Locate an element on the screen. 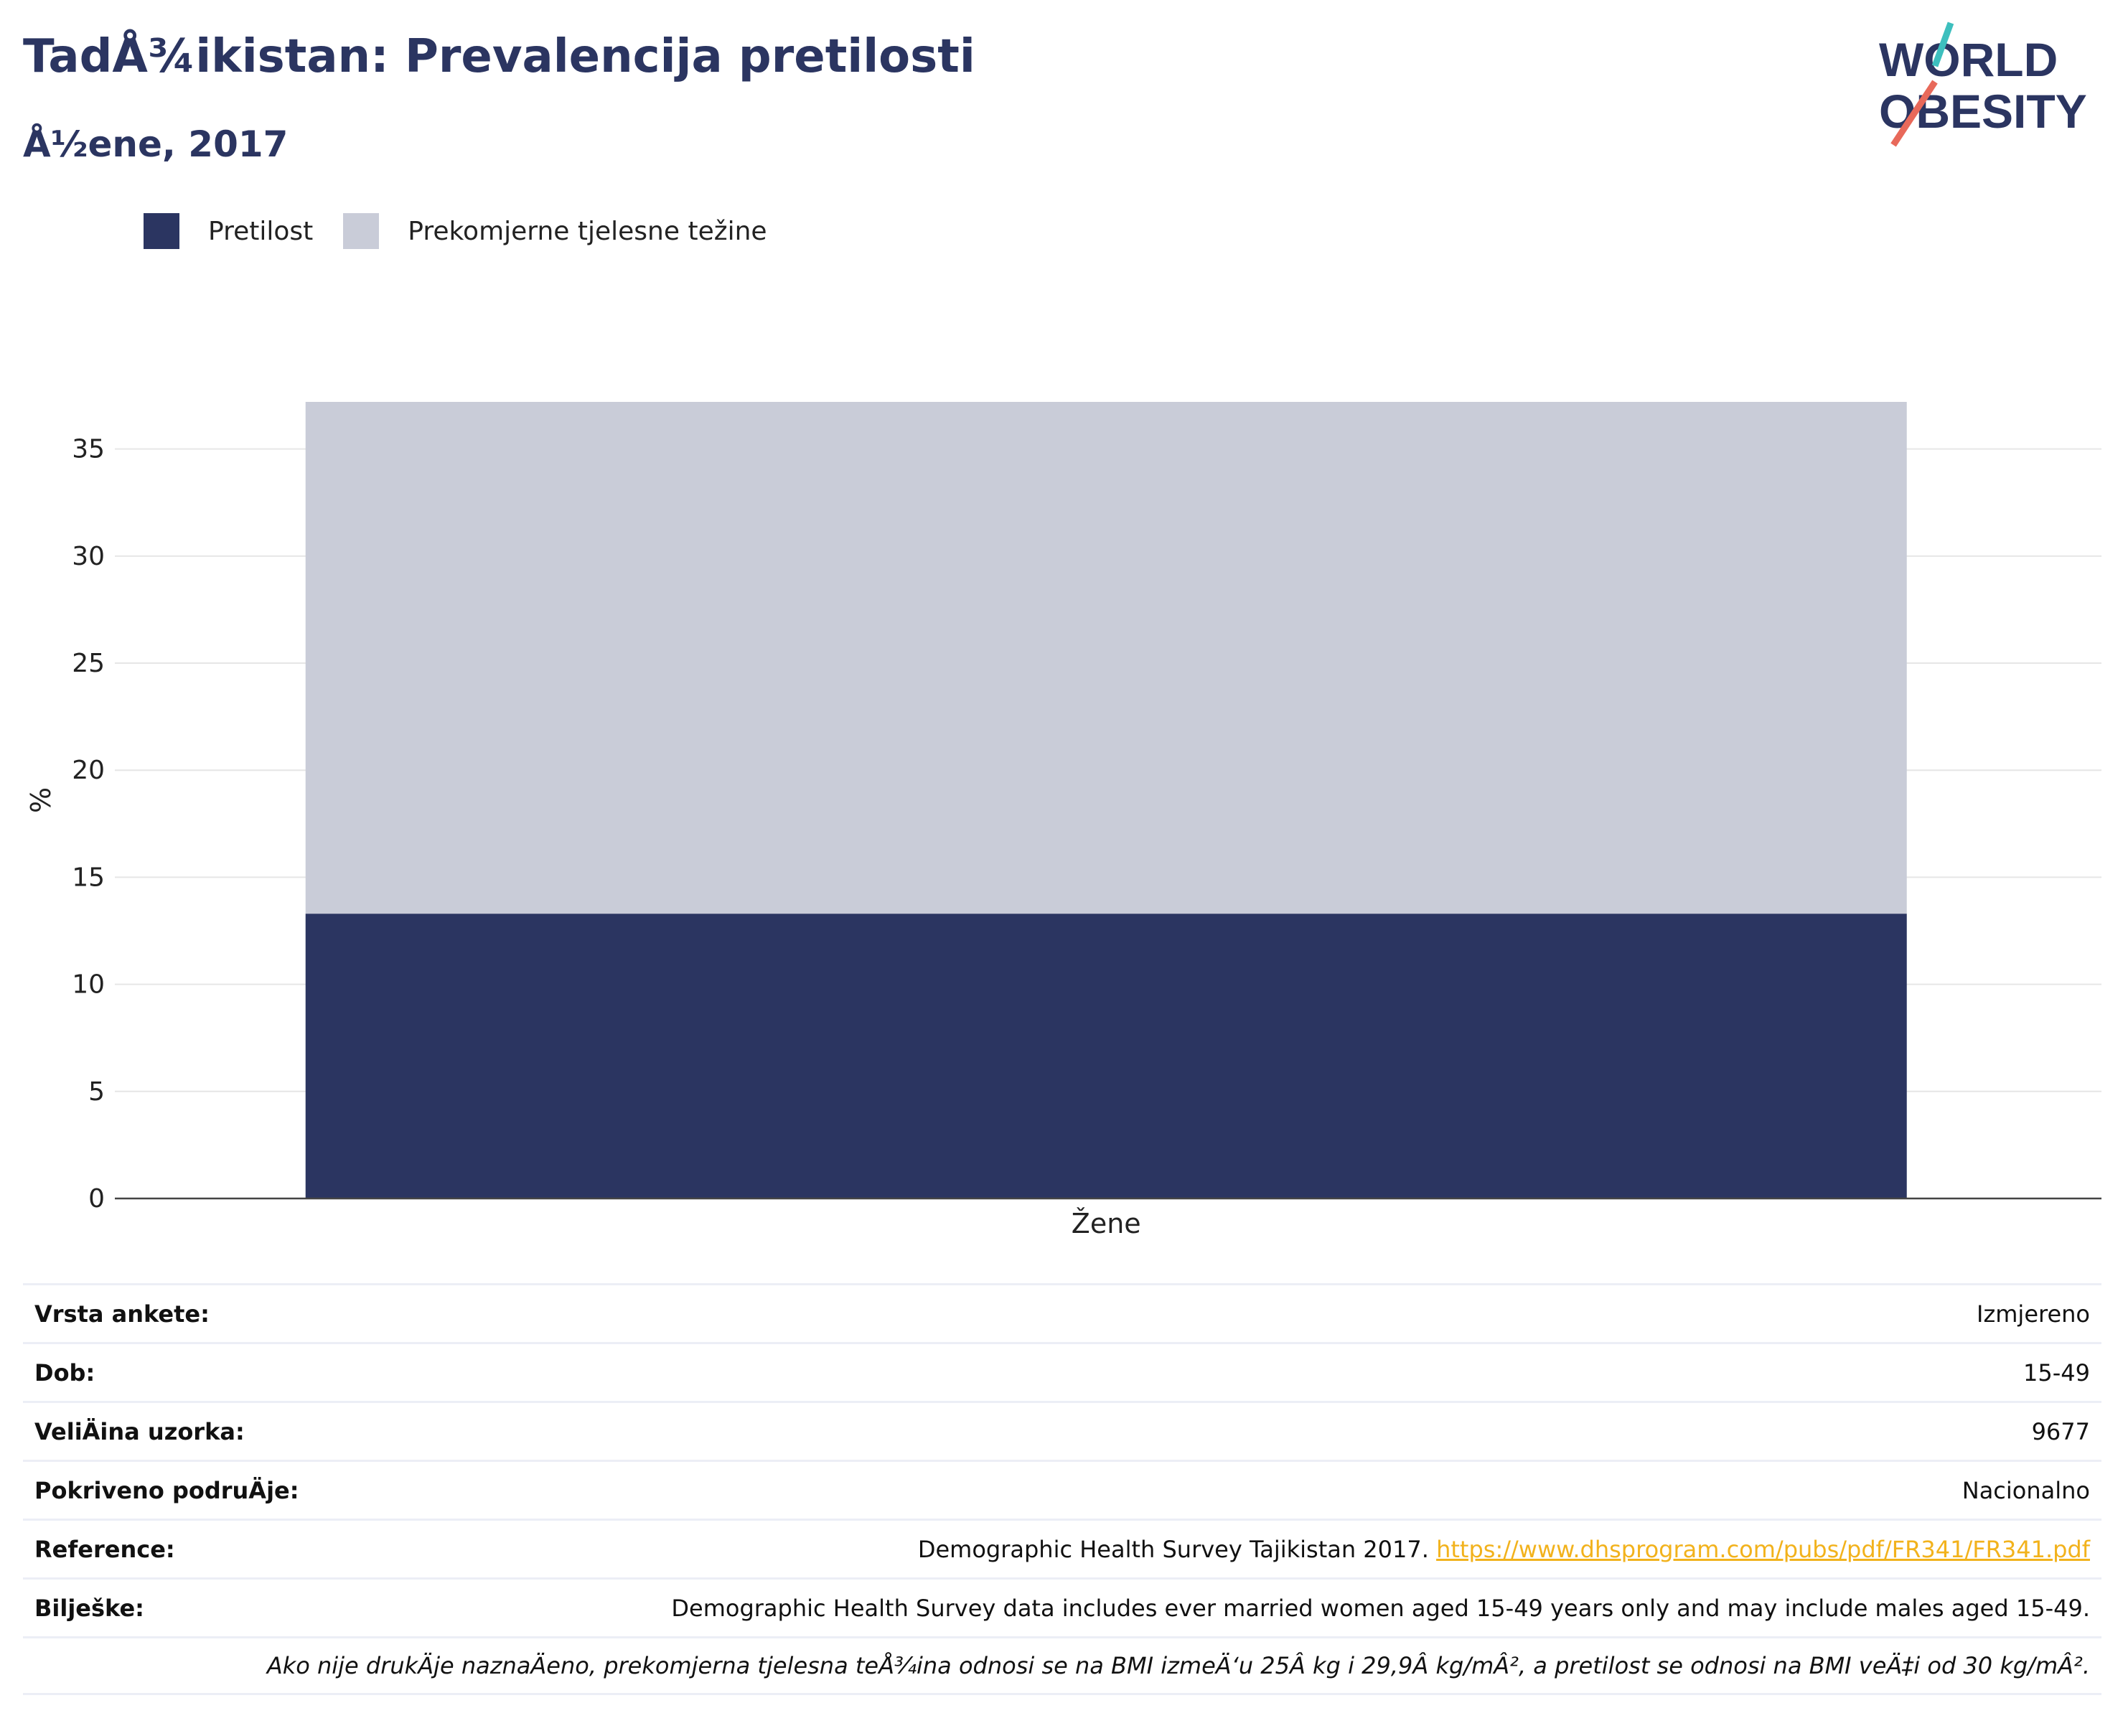 The height and width of the screenshot is (1736, 2123). info-row: Vrsta ankete: Izmjereno is located at coordinates (1062, 1312).